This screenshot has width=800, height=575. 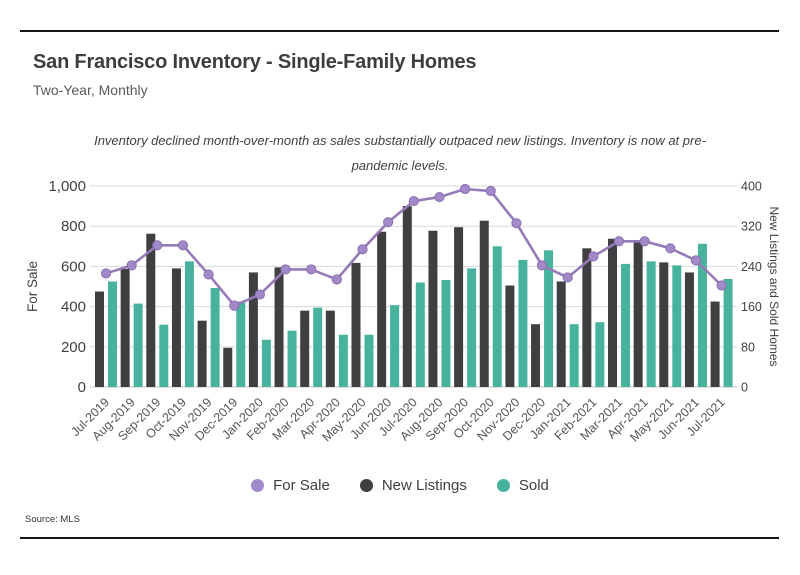 I want to click on right-axis-title: New Listings and Sold Homes, so click(x=774, y=286).